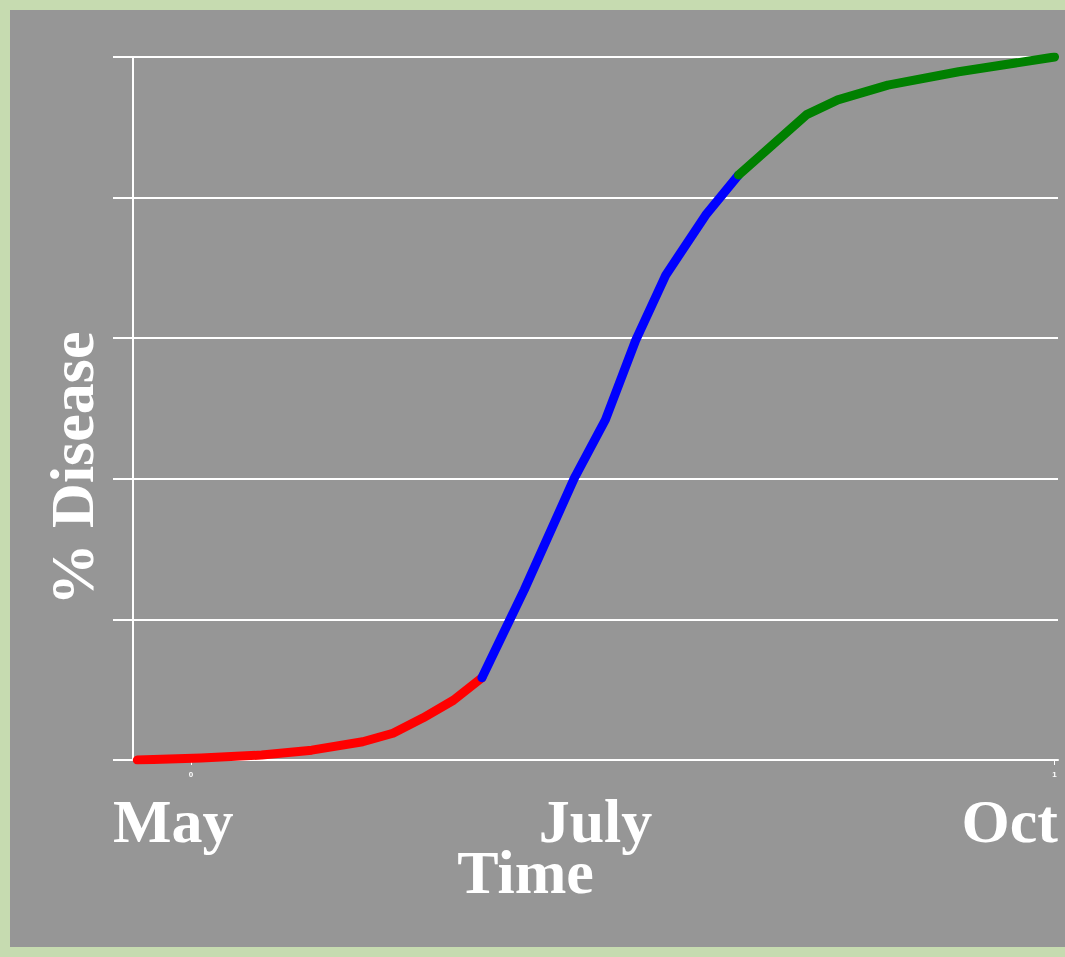  What do you see at coordinates (1055, 774) in the screenshot?
I see `x-tick-label: 1` at bounding box center [1055, 774].